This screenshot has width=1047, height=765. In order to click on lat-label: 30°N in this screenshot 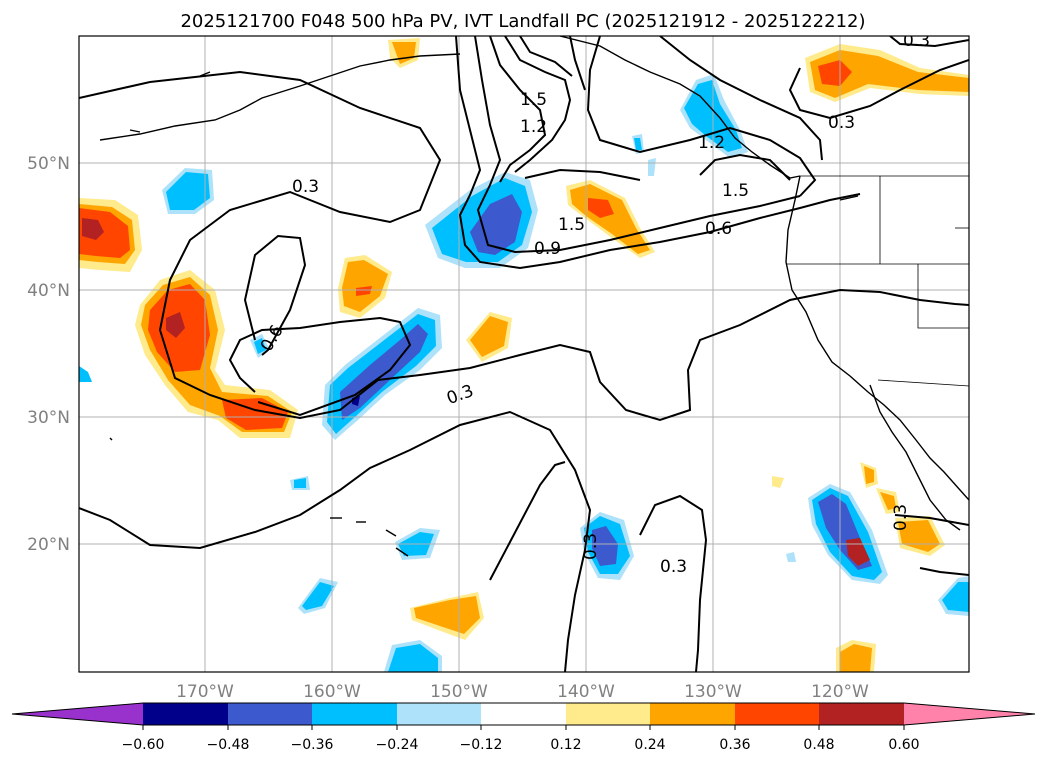, I will do `click(48, 418)`.